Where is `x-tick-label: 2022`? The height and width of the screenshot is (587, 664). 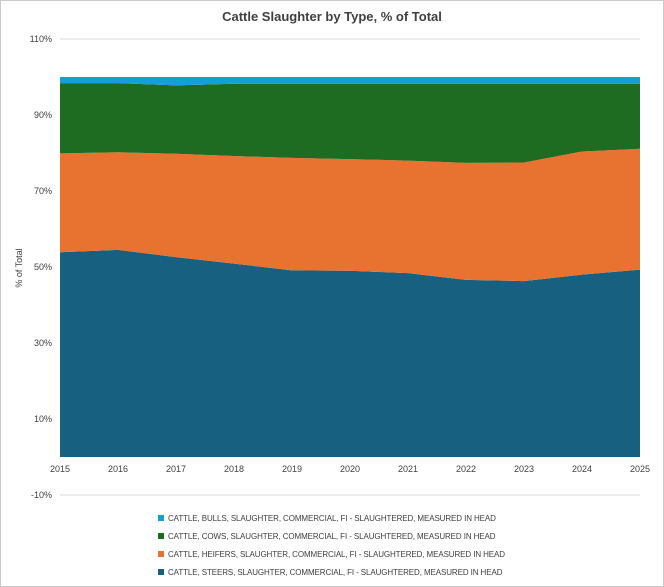 x-tick-label: 2022 is located at coordinates (466, 469).